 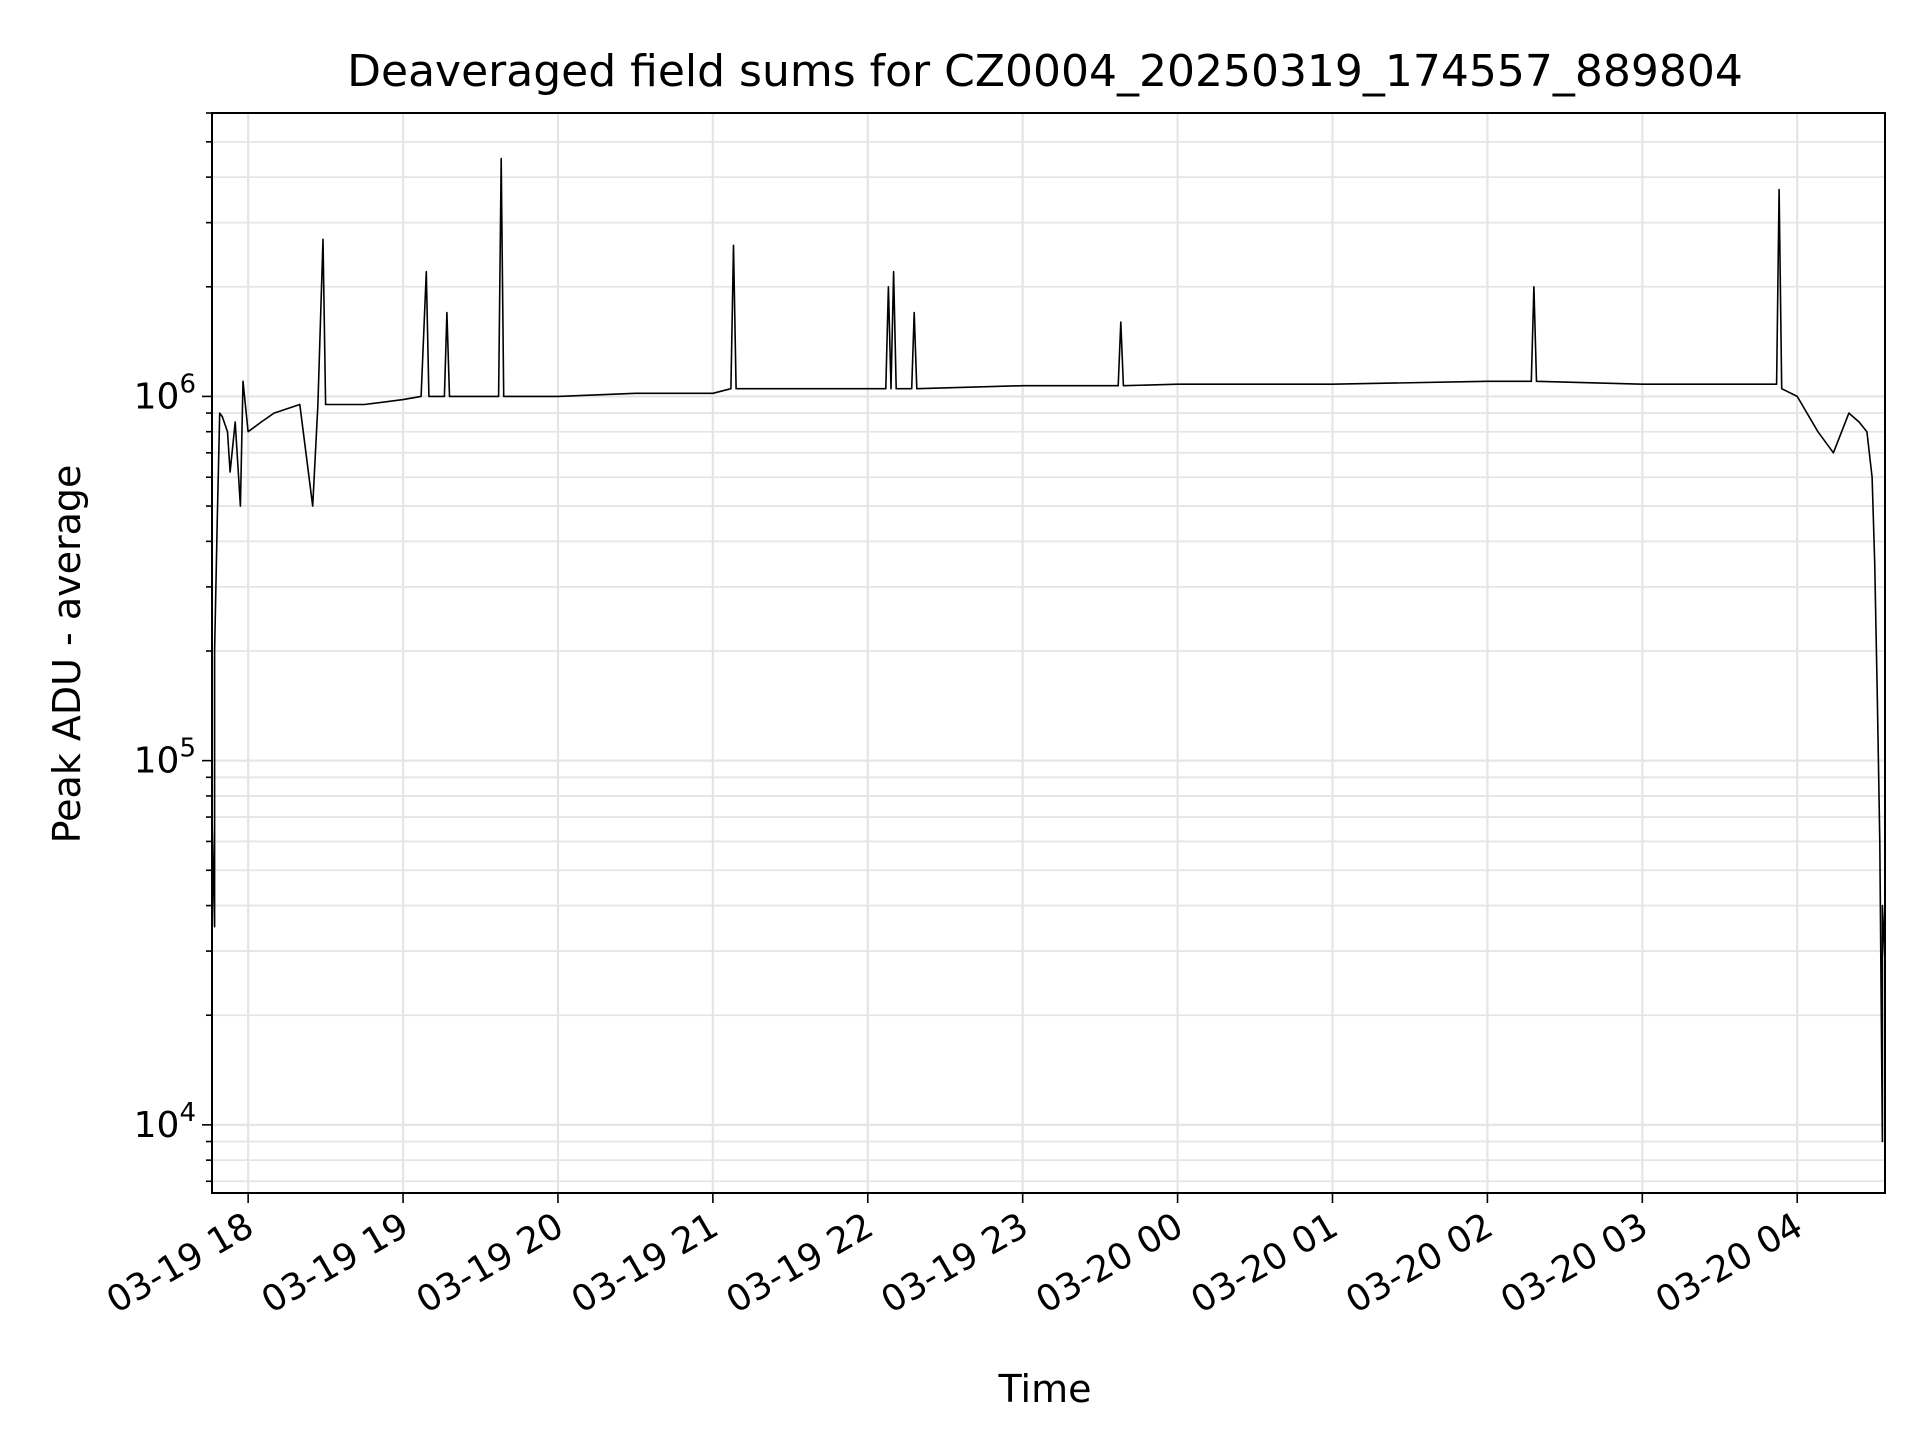 I want to click on y-axis-label: Peak ADU - average, so click(x=67, y=654).